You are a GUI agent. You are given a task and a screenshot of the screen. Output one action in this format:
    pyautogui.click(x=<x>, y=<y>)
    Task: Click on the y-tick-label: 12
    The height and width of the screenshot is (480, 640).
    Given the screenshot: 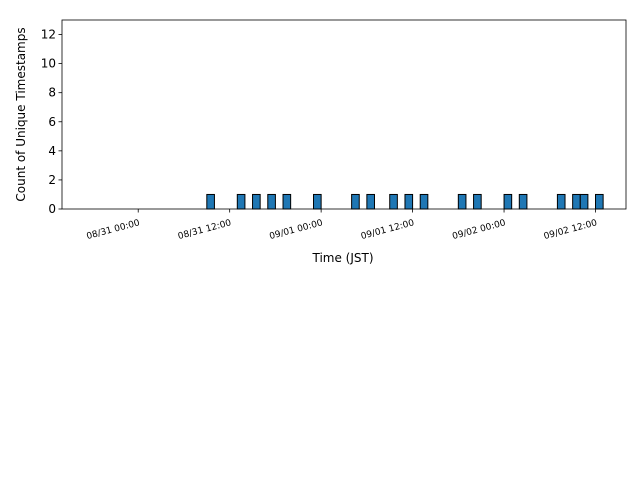 What is the action you would take?
    pyautogui.click(x=48, y=35)
    